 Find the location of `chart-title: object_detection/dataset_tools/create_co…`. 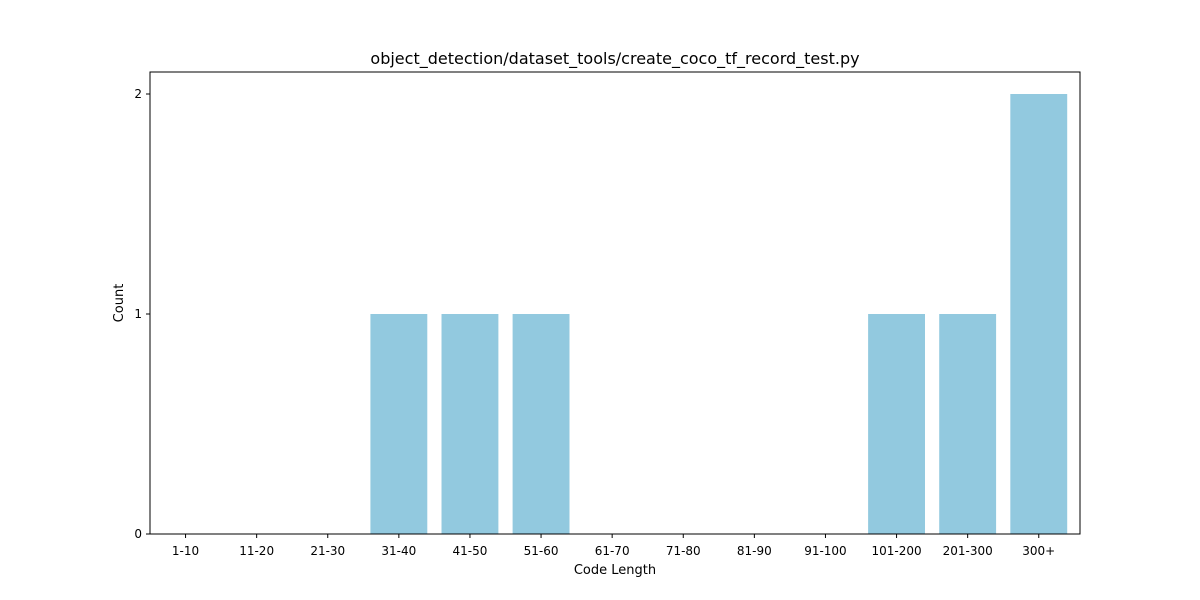

chart-title: object_detection/dataset_tools/create_co… is located at coordinates (614, 59).